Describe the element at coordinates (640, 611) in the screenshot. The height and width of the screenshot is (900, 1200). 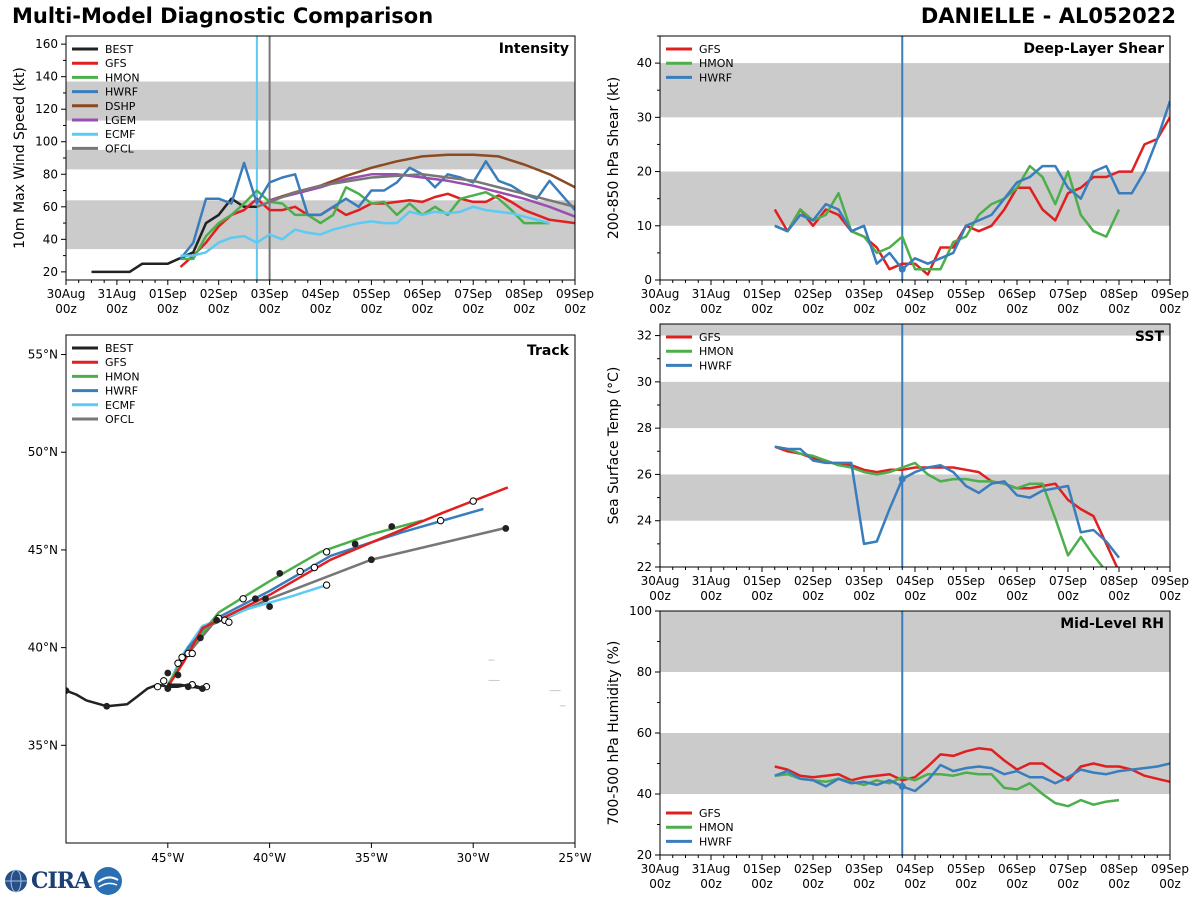
I see `y-tick-label: 100` at that location.